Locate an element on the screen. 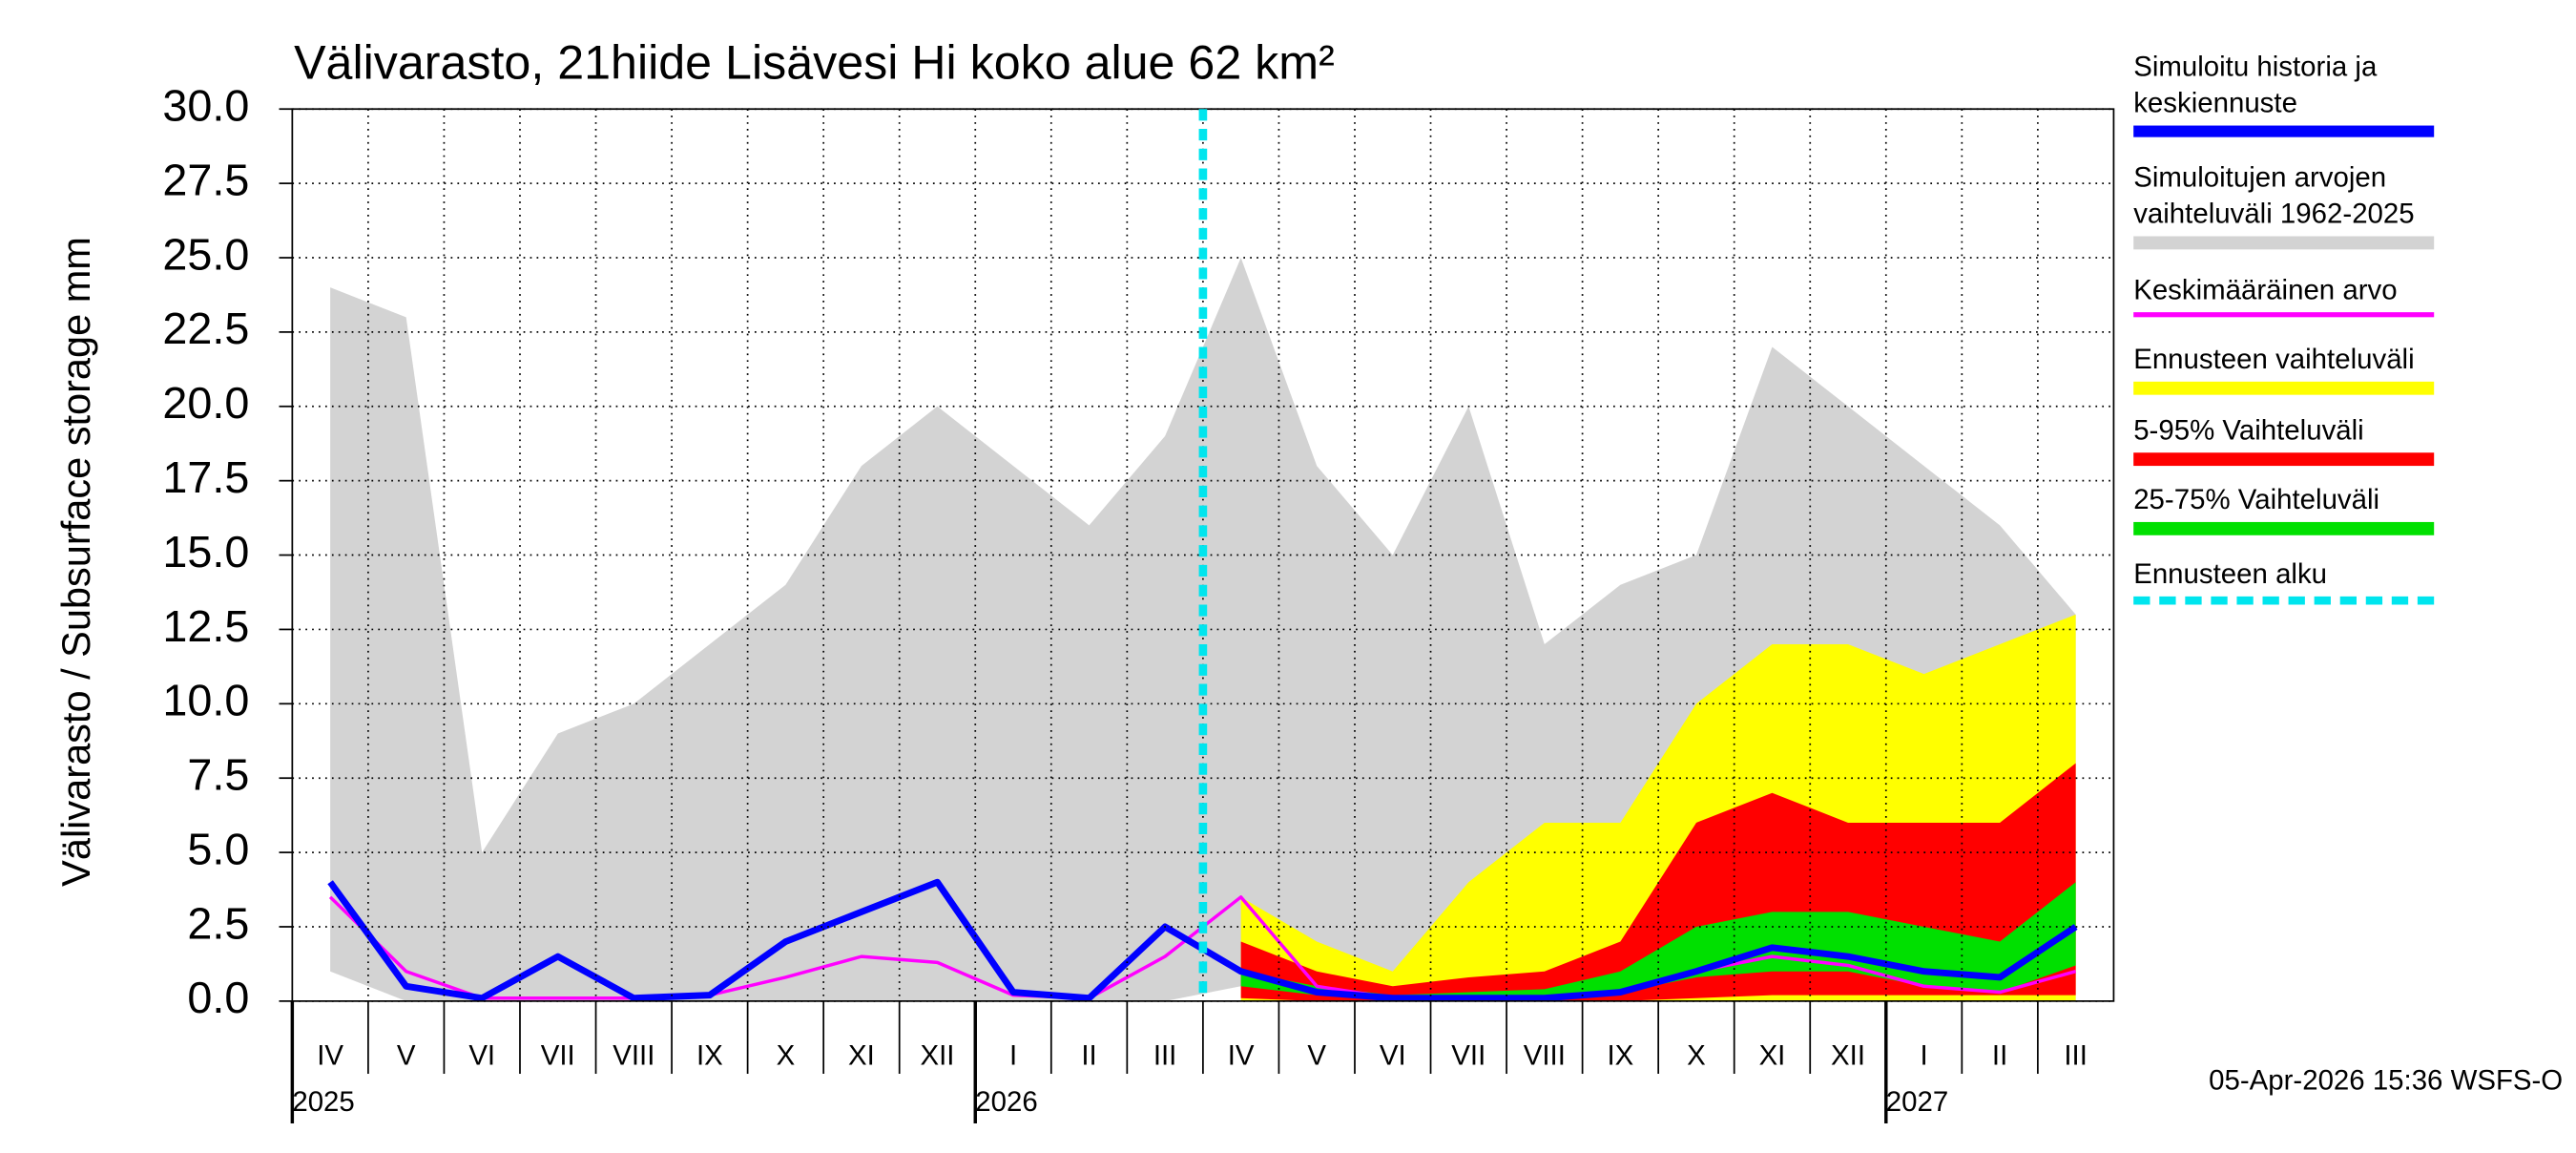 The height and width of the screenshot is (1153, 2576). y-tick-label: 27.5 is located at coordinates (205, 179).